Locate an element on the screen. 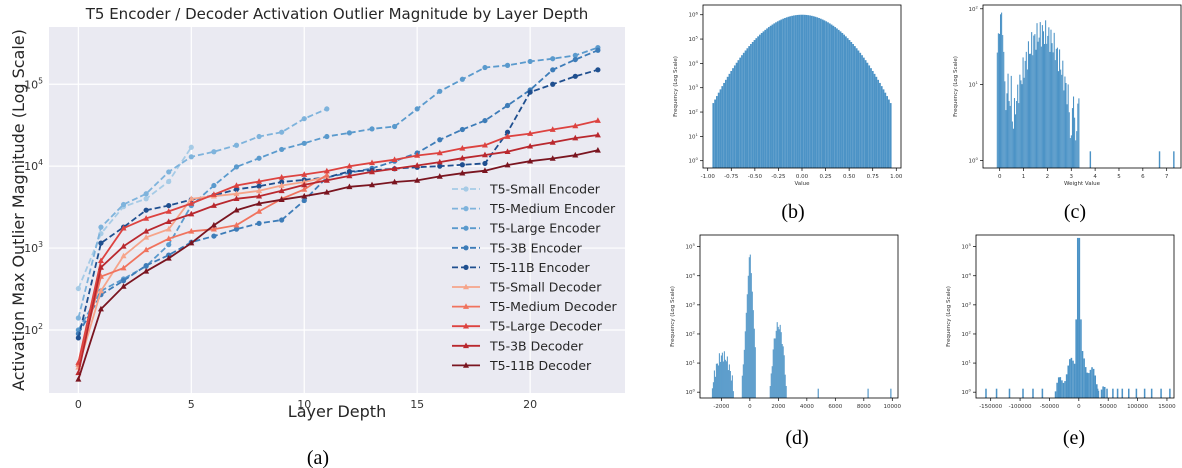 The image size is (1182, 468). x-tick-label: 0.00 is located at coordinates (802, 177).